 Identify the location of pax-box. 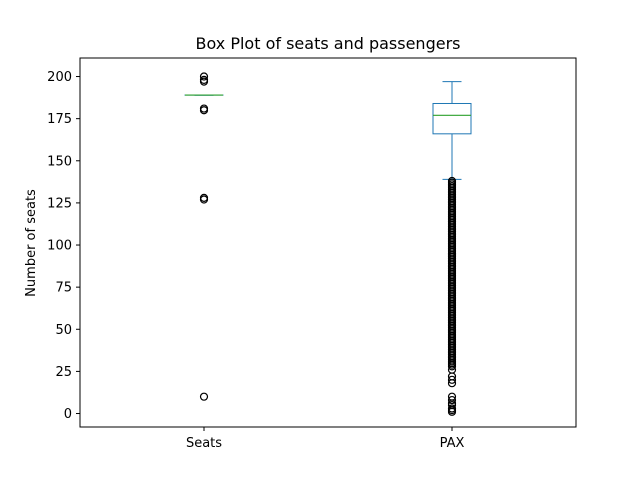
(452, 118).